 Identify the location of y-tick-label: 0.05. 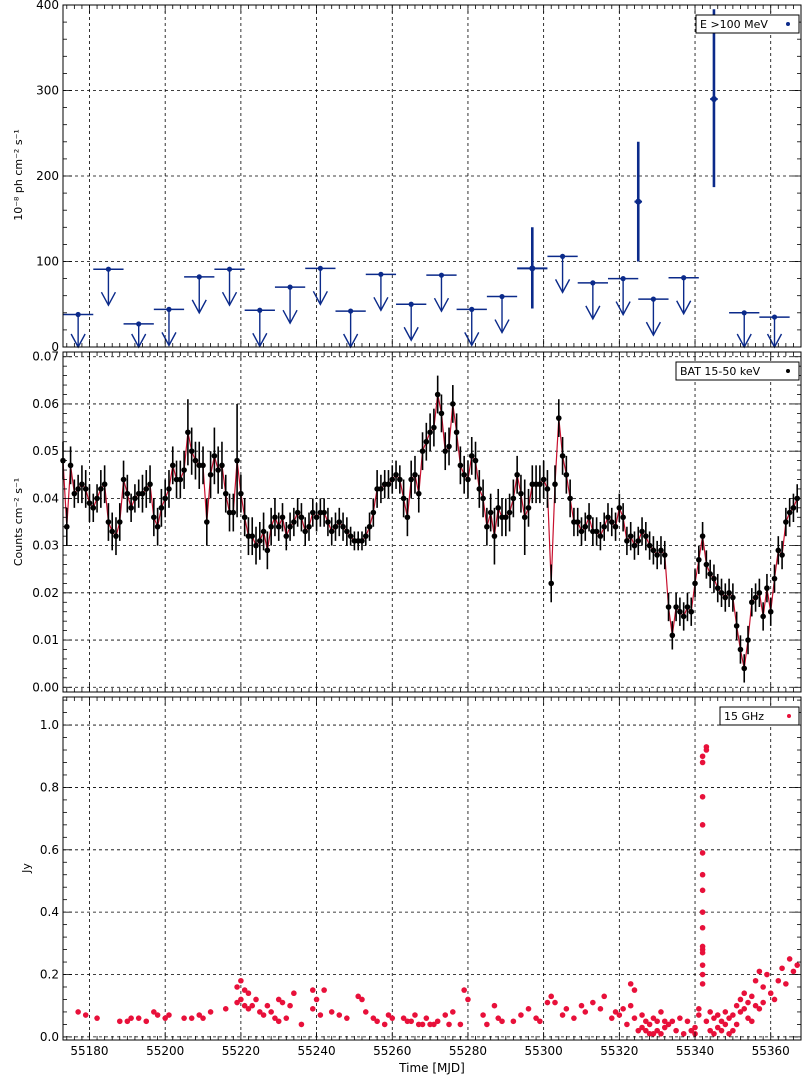
(45, 451).